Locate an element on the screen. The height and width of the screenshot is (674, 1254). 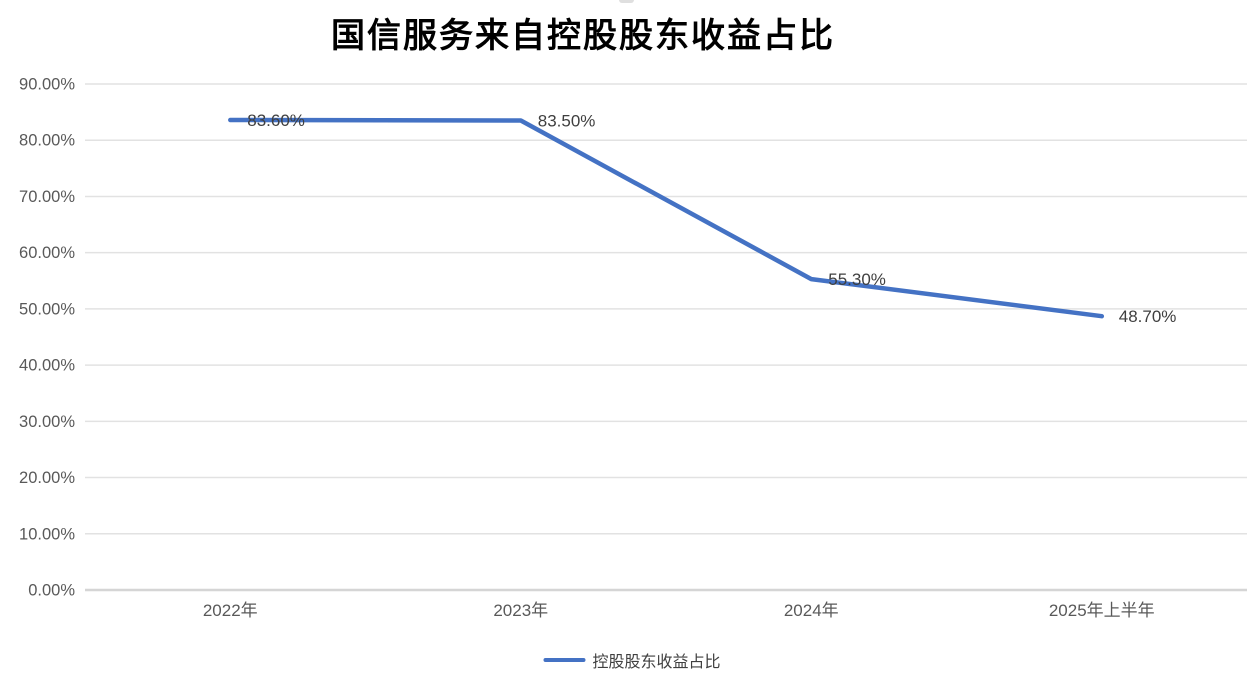
data-label: 83.50% is located at coordinates (567, 121).